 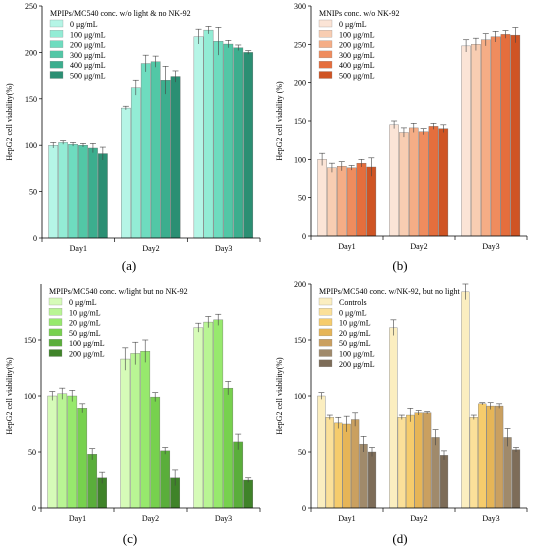 What do you see at coordinates (355, 343) in the screenshot?
I see `legend-entry: 50 μg/mL` at bounding box center [355, 343].